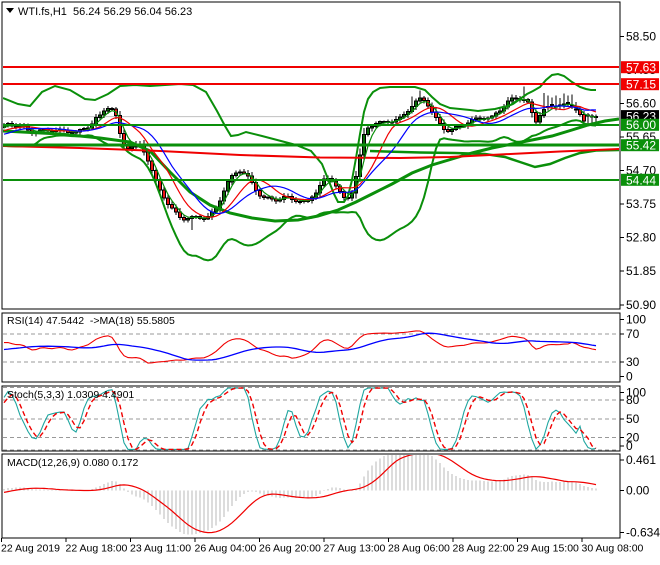 The height and width of the screenshot is (565, 660). I want to click on svg-text: 27 Aug 13:00, so click(355, 549).